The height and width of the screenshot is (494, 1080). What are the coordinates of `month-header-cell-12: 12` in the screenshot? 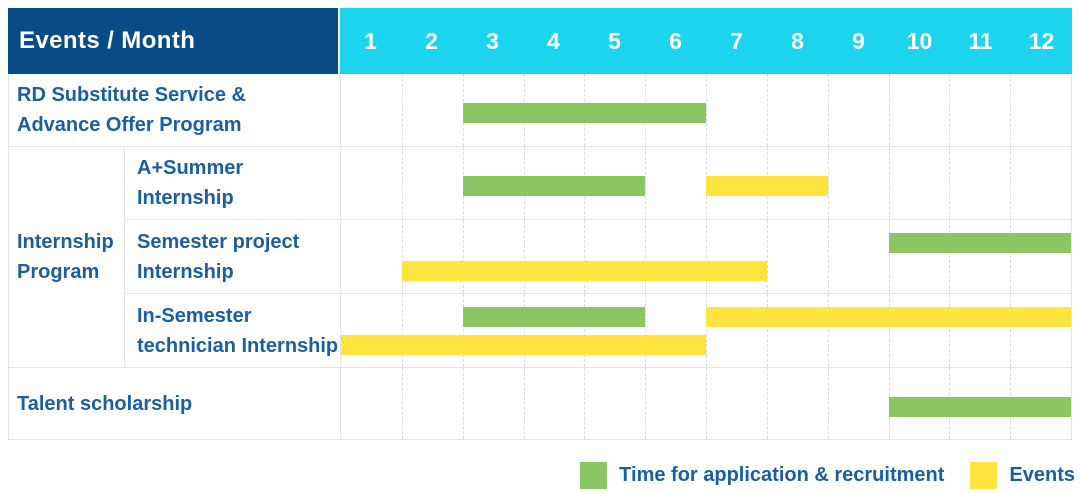 It's located at (1041, 40).